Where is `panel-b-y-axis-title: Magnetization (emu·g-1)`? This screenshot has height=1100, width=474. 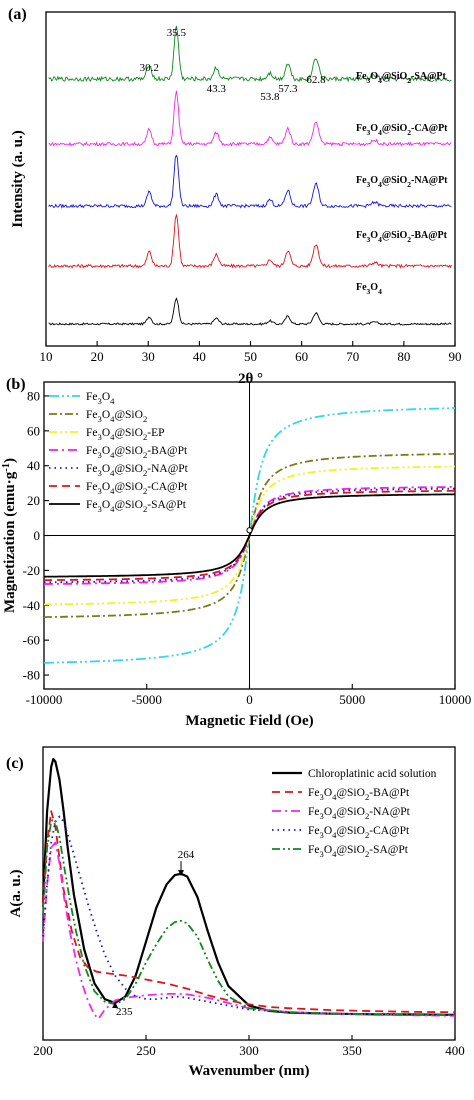
panel-b-y-axis-title: Magnetization (emu·g-1) is located at coordinates (9, 535).